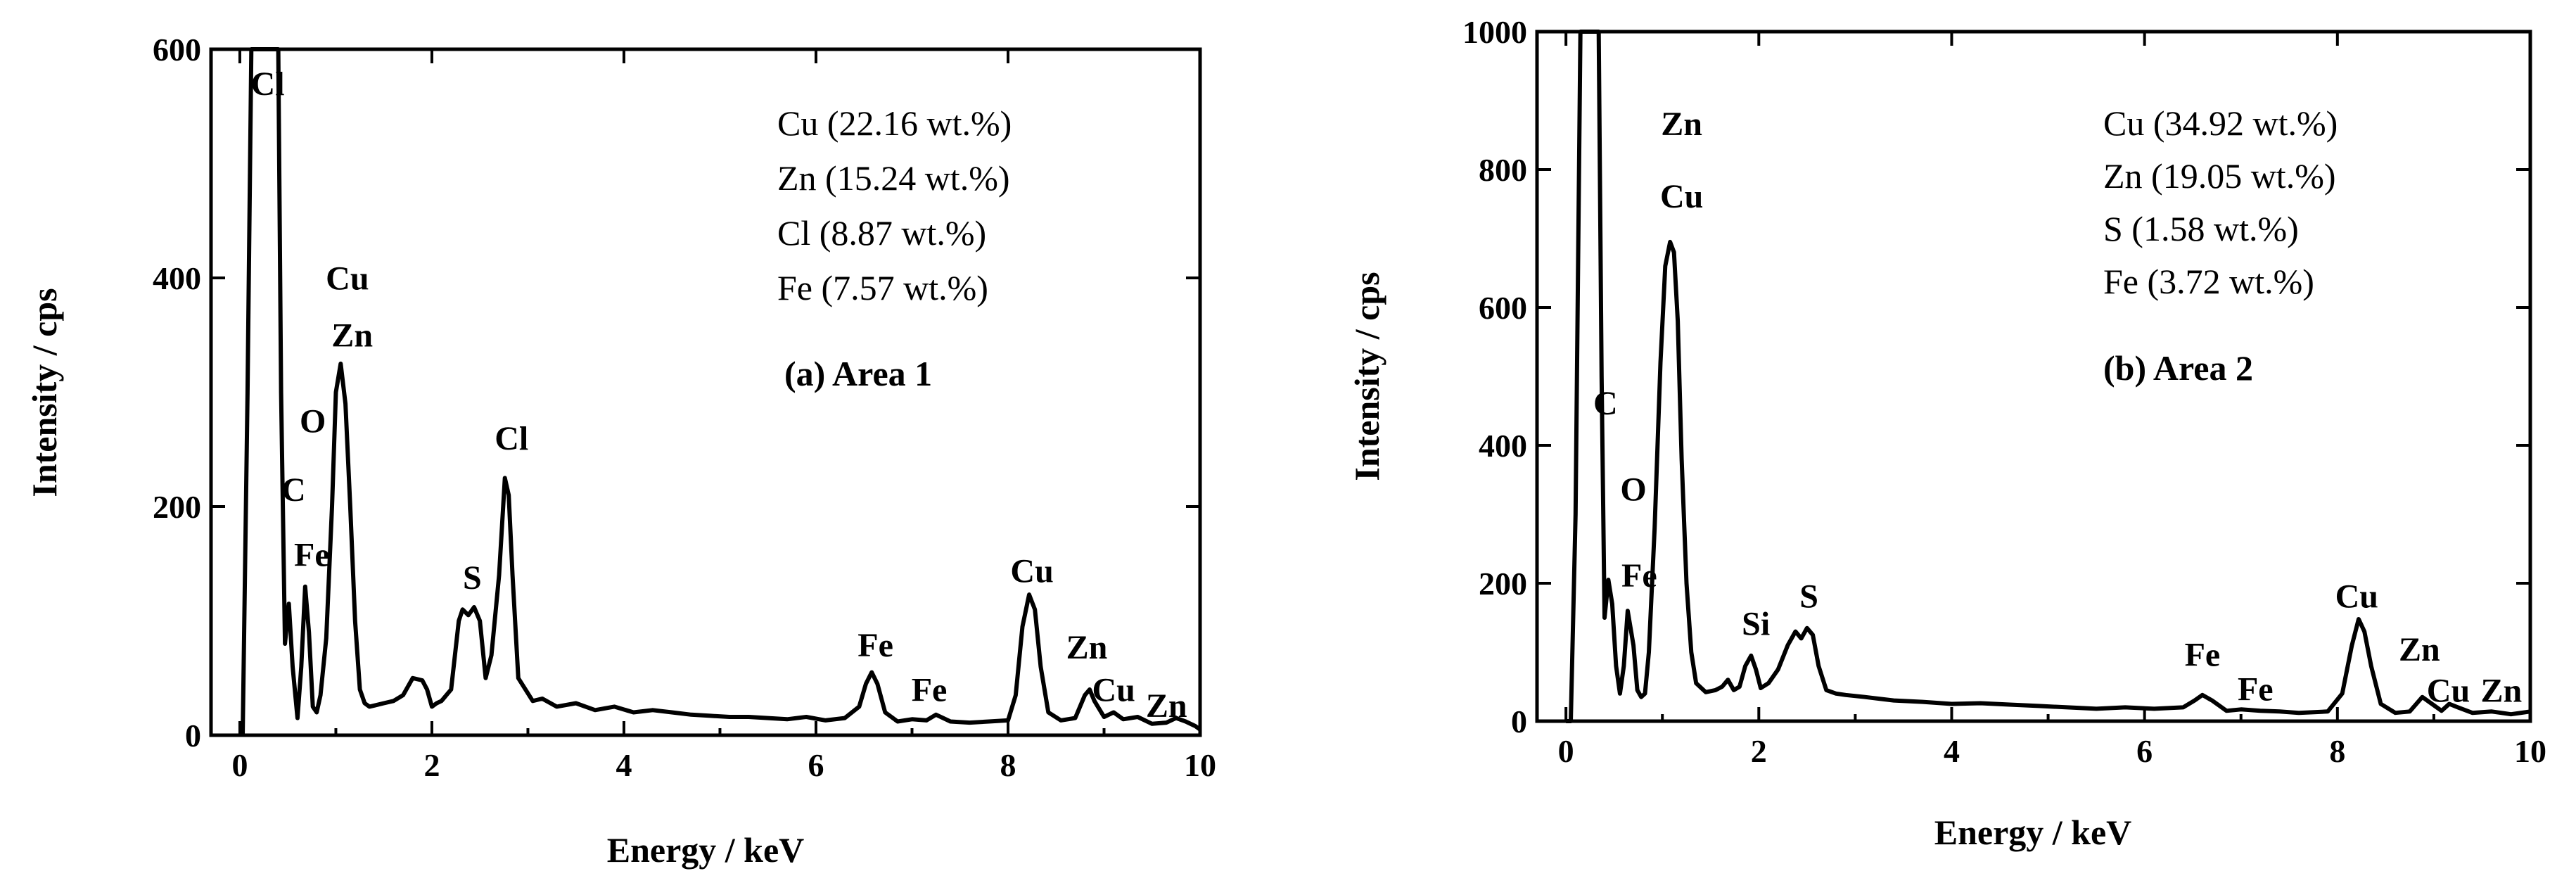 The image size is (2576, 890). I want to click on composition-line: Fe (3.72 wt.%), so click(2208, 282).